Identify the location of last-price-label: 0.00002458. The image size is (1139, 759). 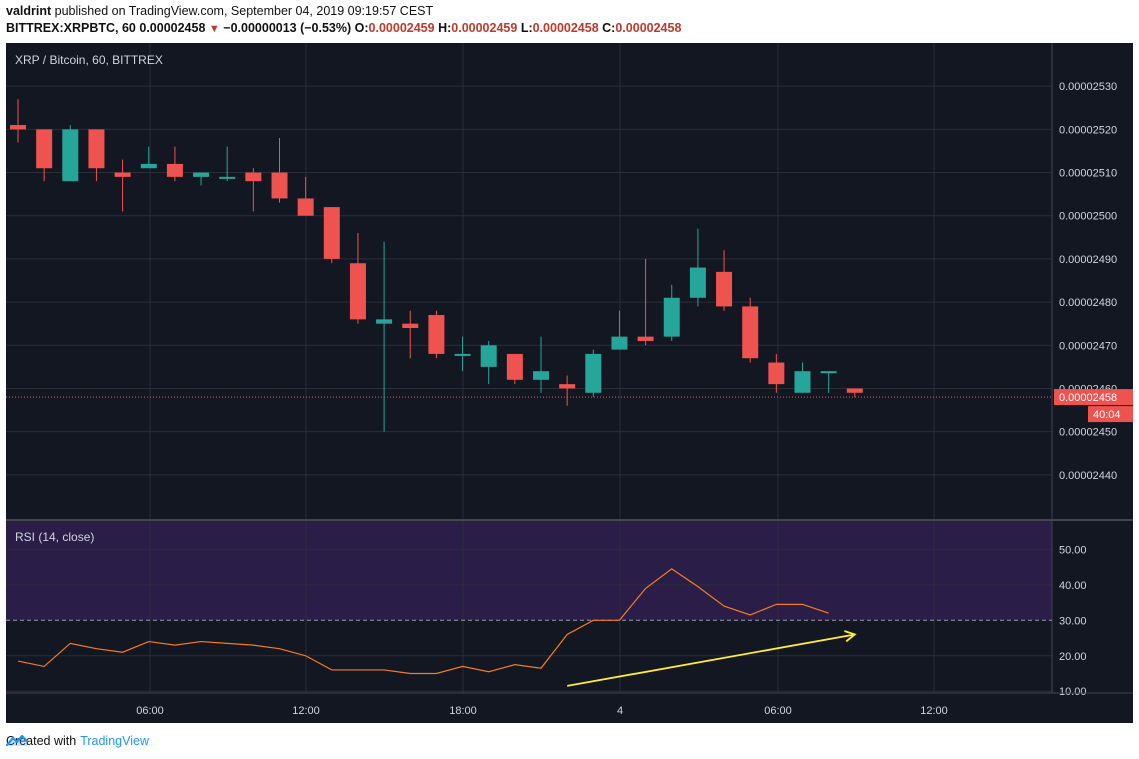
(1088, 398).